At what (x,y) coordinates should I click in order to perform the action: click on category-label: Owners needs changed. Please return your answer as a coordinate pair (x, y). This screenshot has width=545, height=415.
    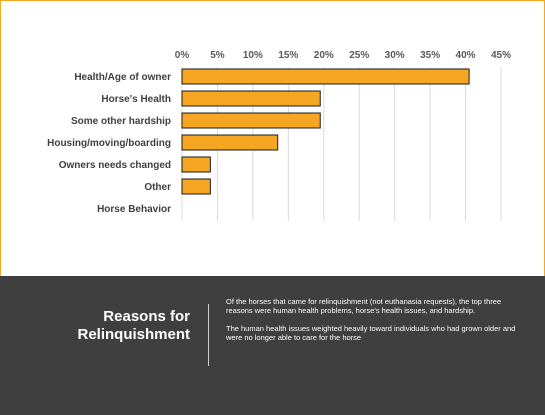
    Looking at the image, I should click on (115, 165).